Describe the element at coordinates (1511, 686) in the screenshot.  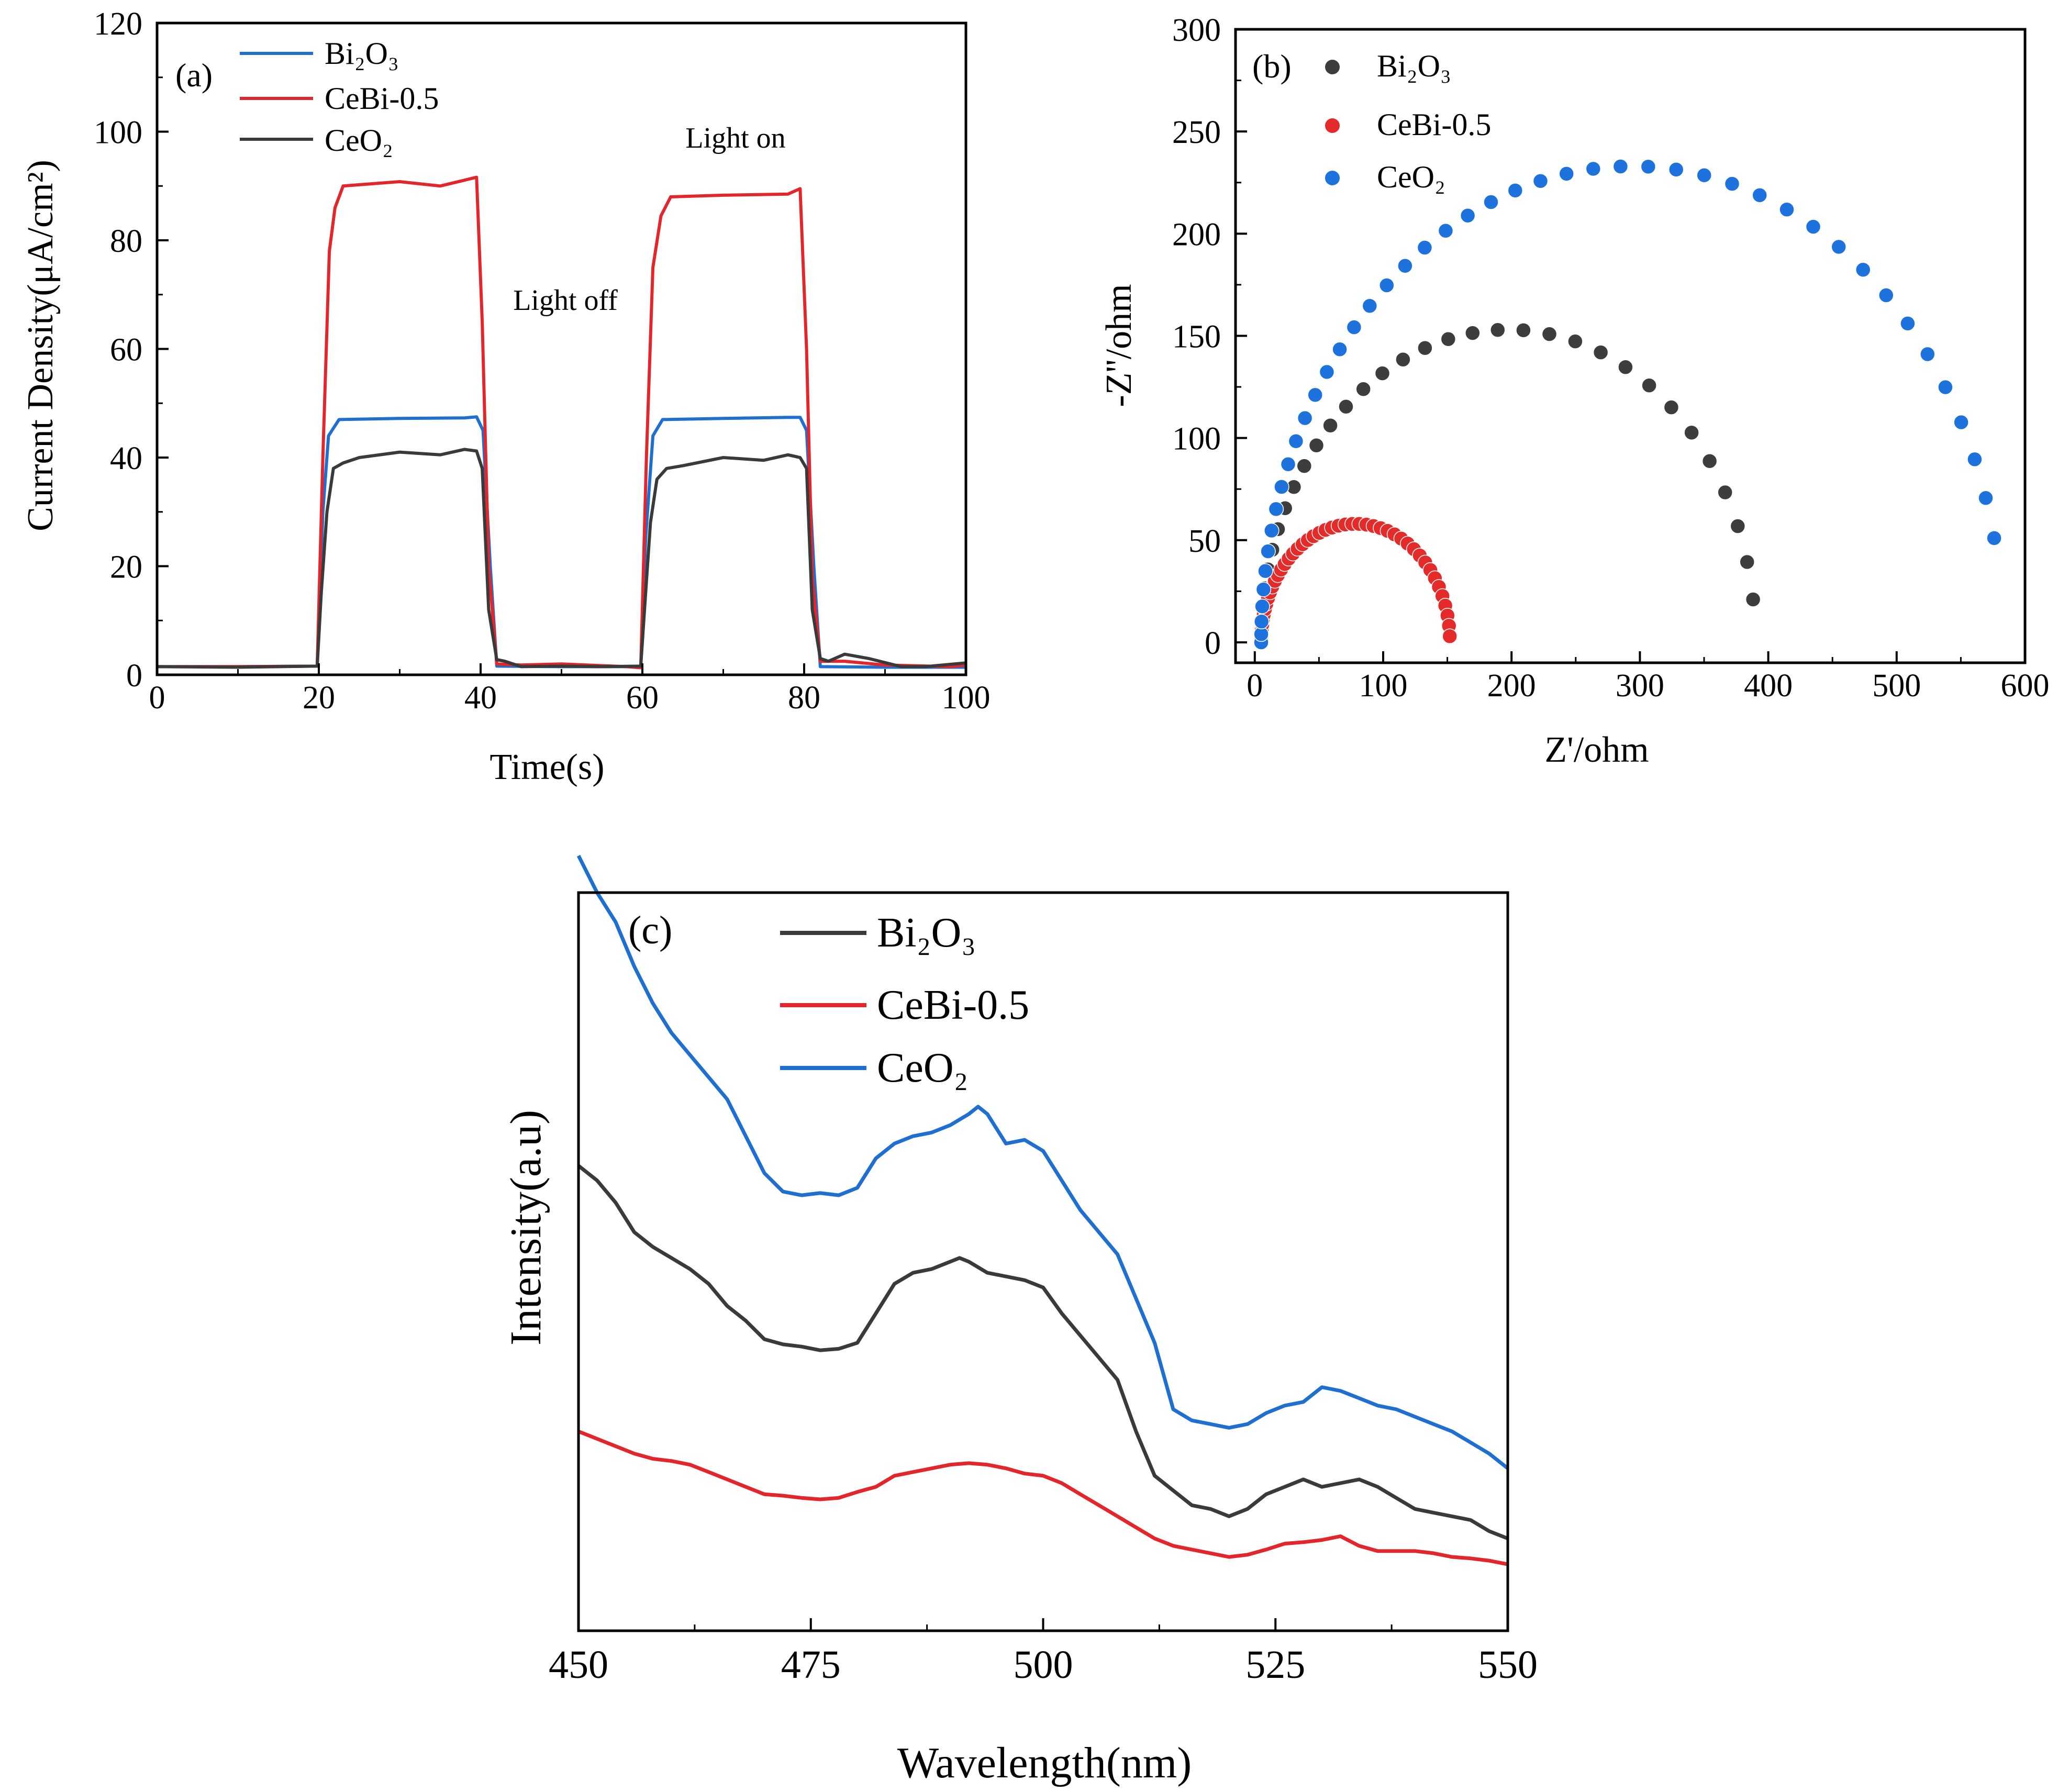
I see `panel-b-xtick-label: 200` at that location.